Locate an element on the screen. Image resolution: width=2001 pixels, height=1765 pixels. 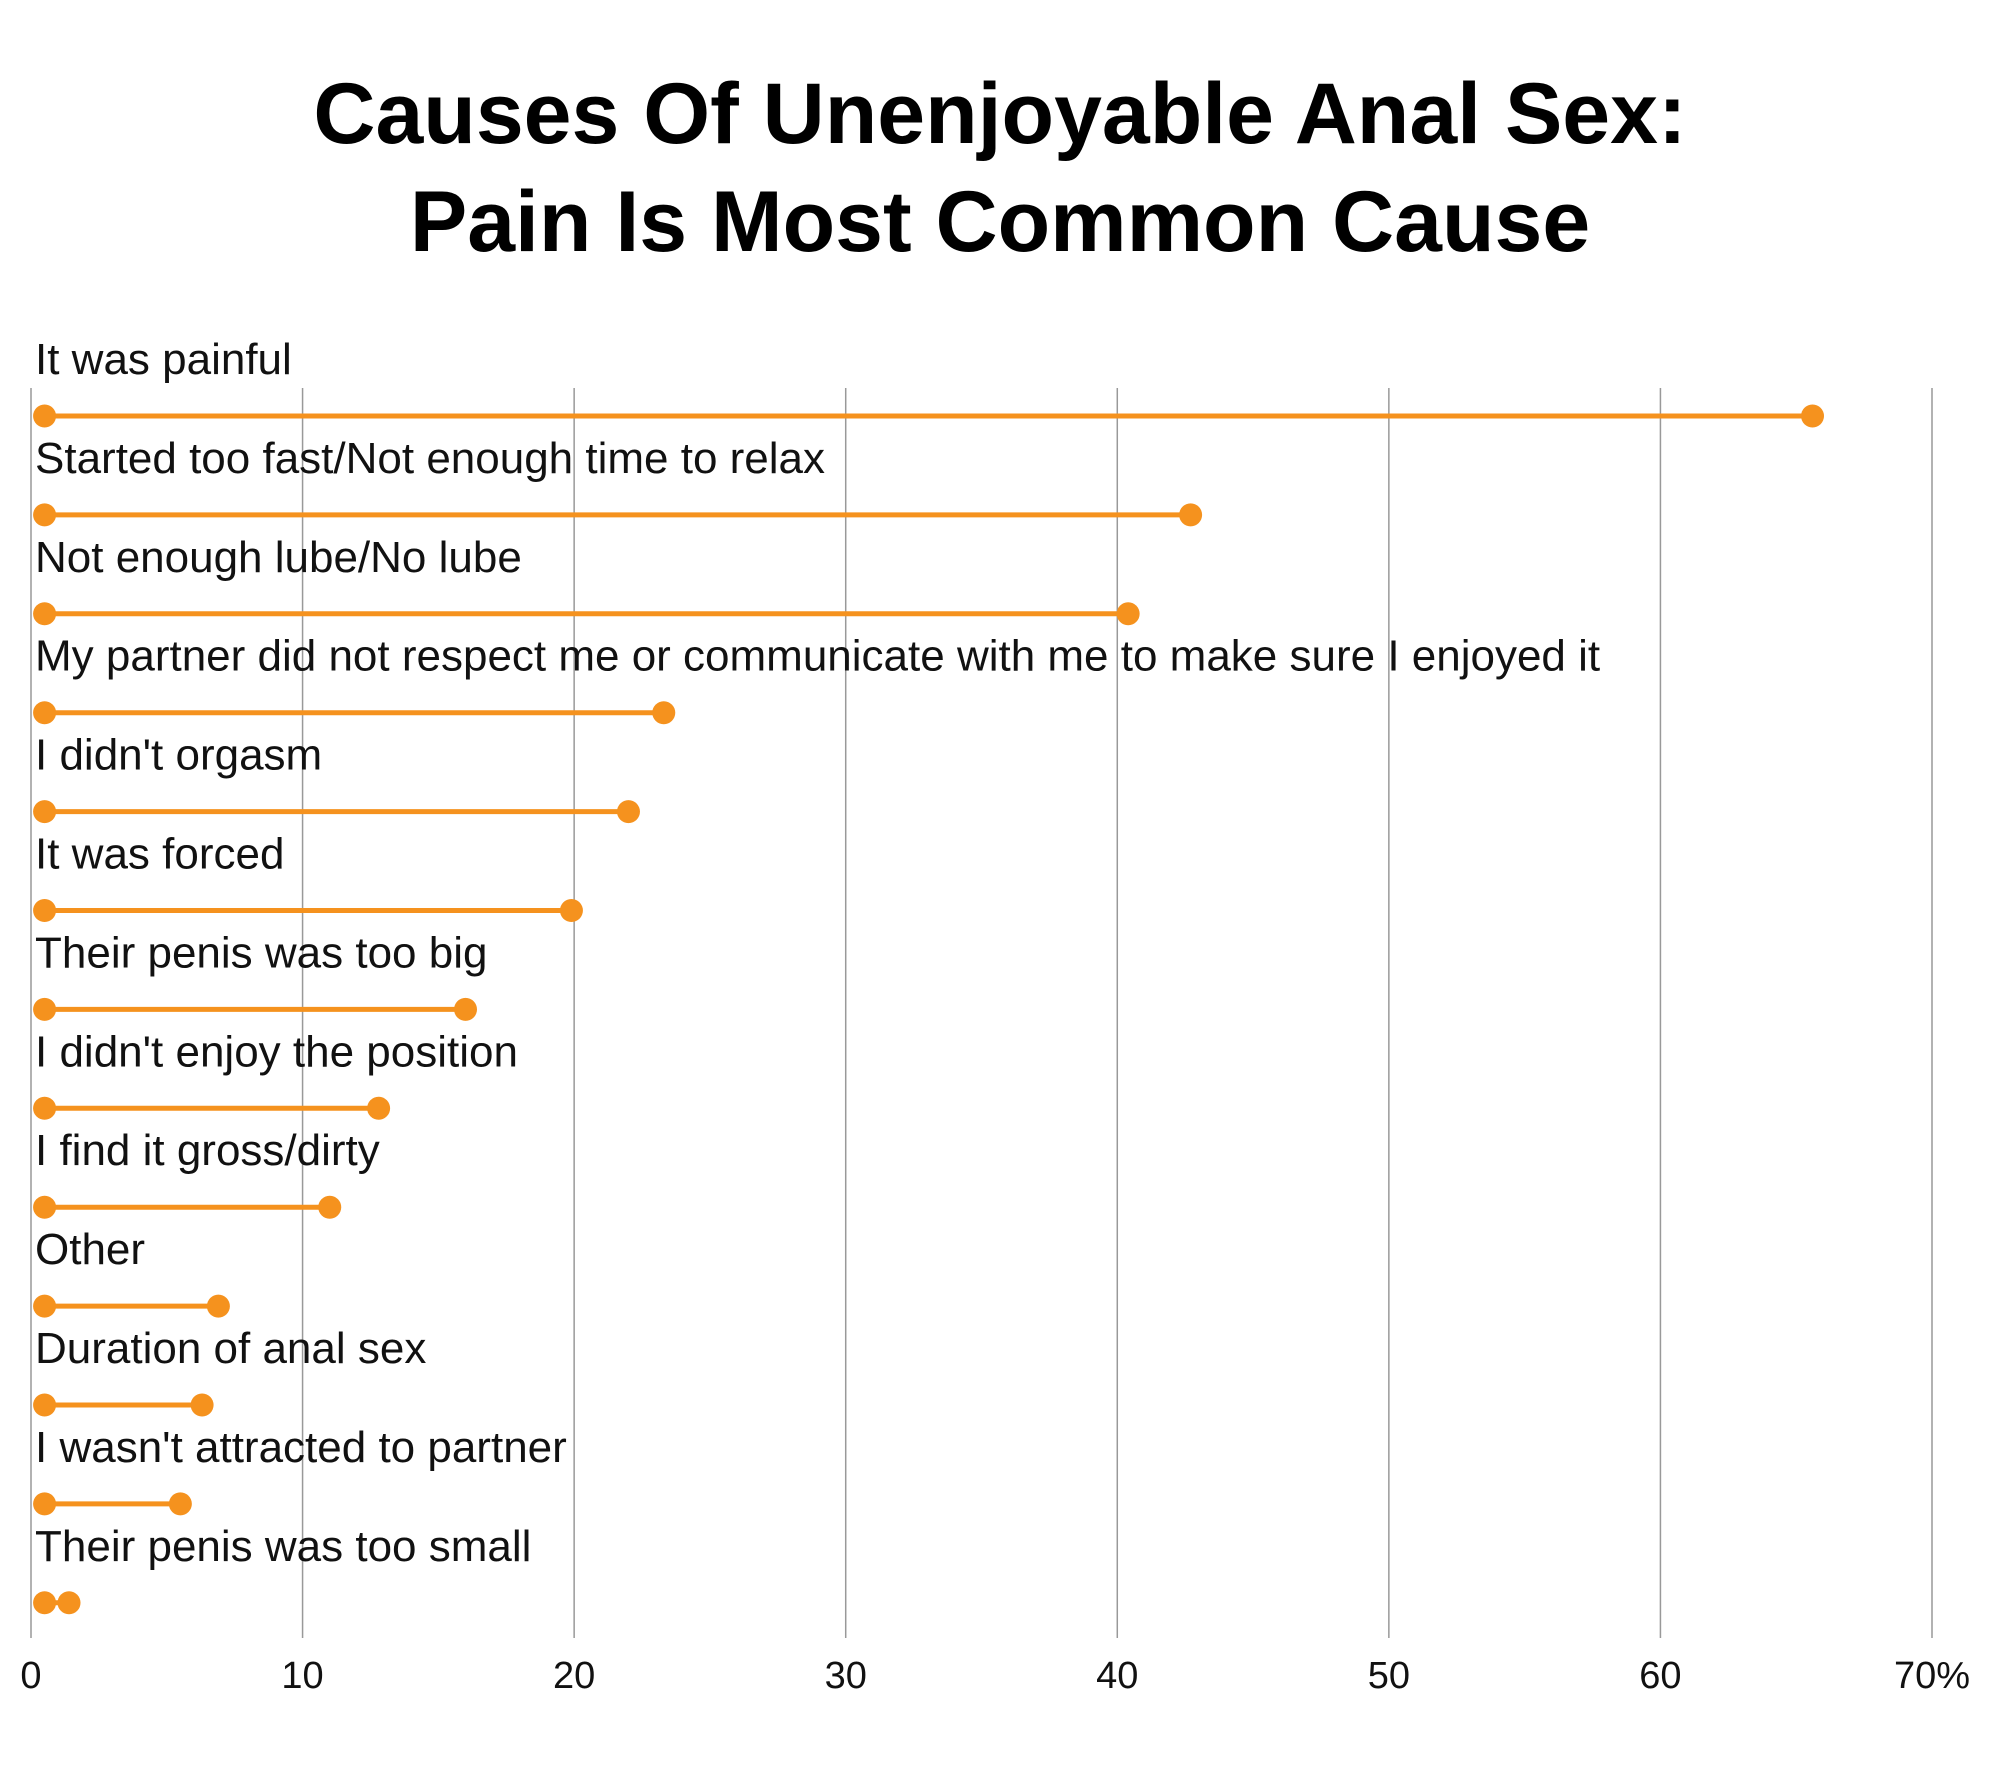
category-row: Other is located at coordinates (131, 1271).